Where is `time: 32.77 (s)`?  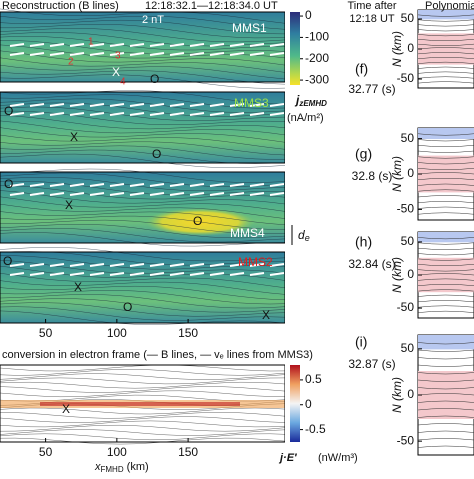 time: 32.77 (s) is located at coordinates (371, 89).